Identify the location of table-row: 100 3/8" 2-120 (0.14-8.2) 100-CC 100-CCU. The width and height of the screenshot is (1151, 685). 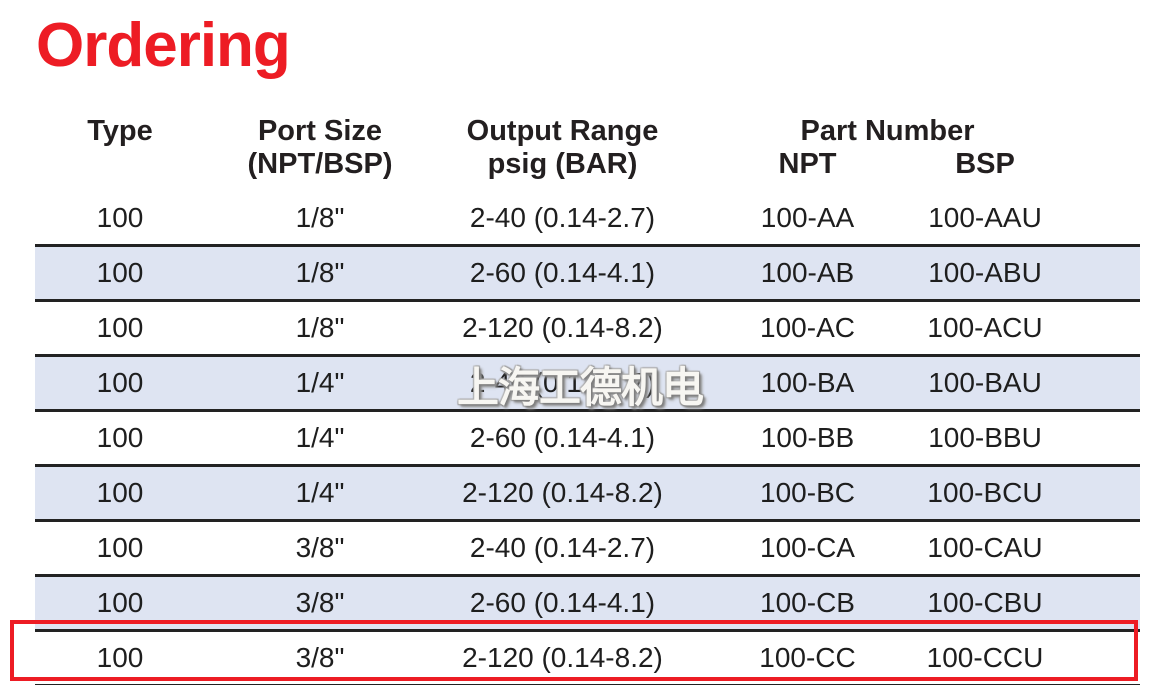
(588, 657).